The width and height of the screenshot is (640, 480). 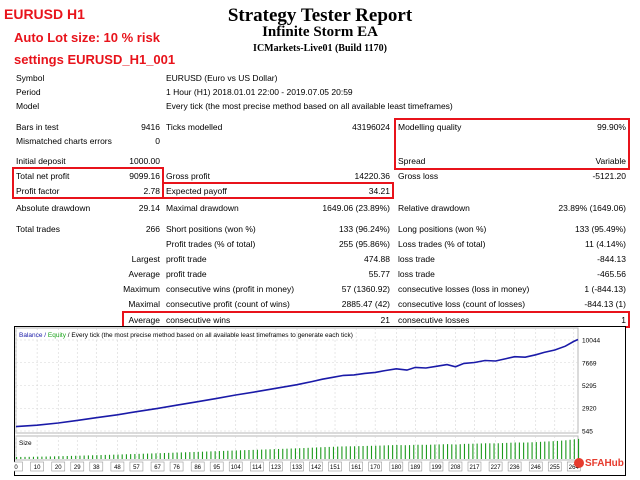 What do you see at coordinates (31, 335) in the screenshot?
I see `legend-balance: Balance` at bounding box center [31, 335].